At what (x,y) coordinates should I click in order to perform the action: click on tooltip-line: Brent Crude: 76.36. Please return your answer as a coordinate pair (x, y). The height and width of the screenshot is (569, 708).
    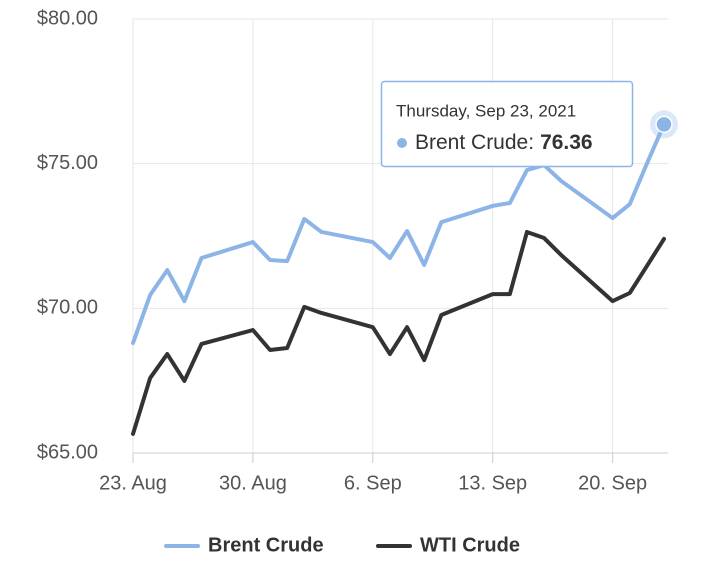
    Looking at the image, I should click on (504, 142).